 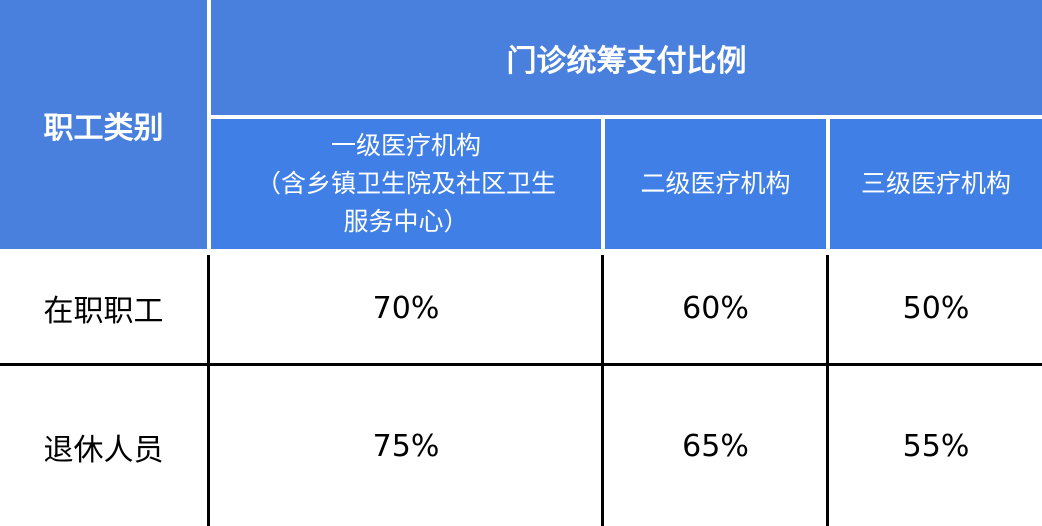 What do you see at coordinates (406, 308) in the screenshot?
I see `row-value: 70%` at bounding box center [406, 308].